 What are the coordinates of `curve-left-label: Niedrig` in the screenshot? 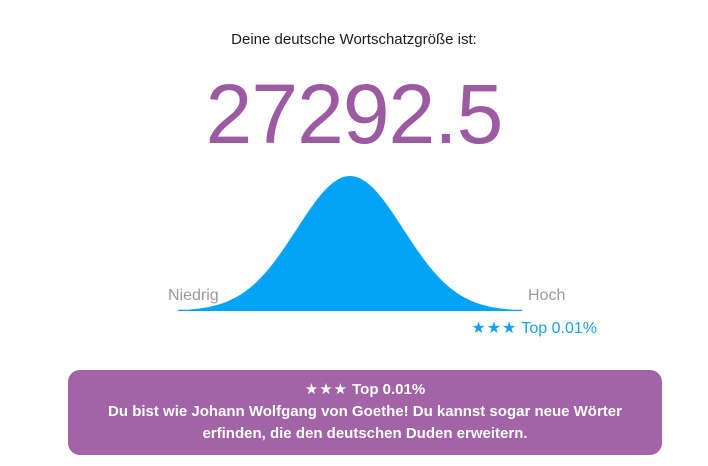 It's located at (193, 295).